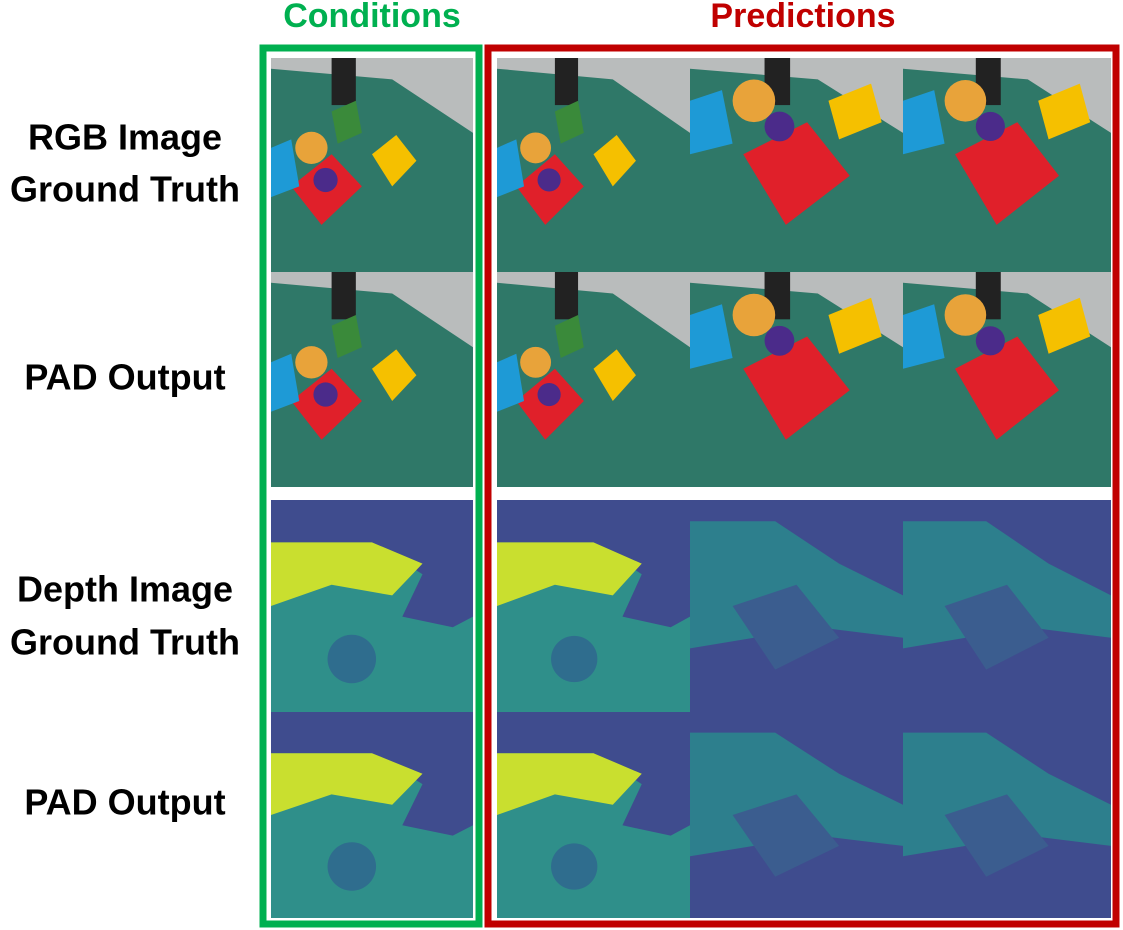 The width and height of the screenshot is (1123, 930). What do you see at coordinates (125, 137) in the screenshot?
I see `row-label: RGB Image` at bounding box center [125, 137].